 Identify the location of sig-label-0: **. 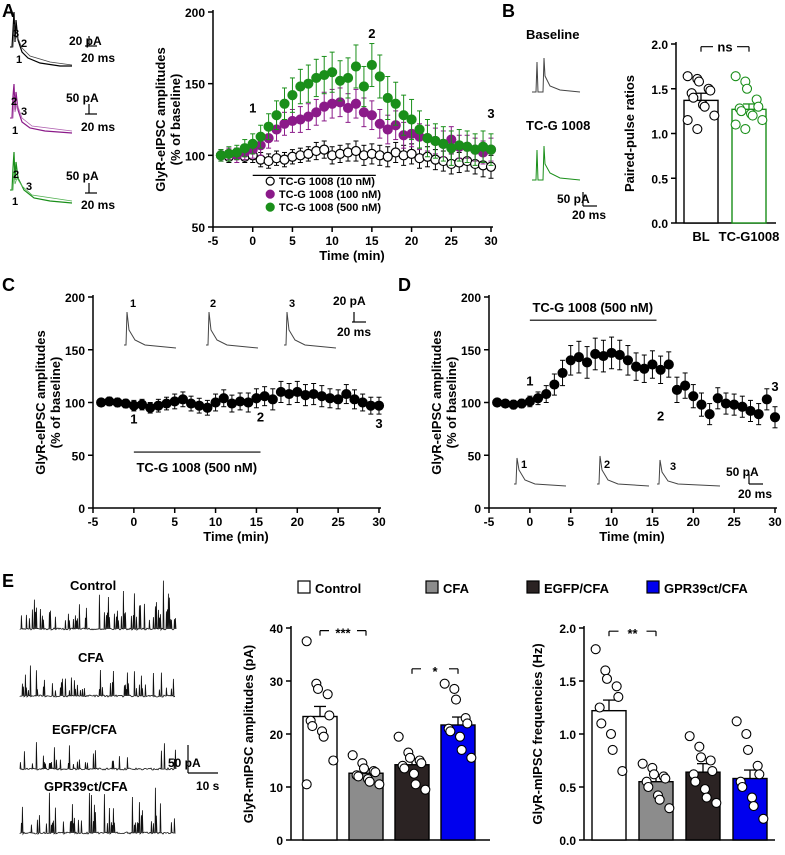
(632, 633).